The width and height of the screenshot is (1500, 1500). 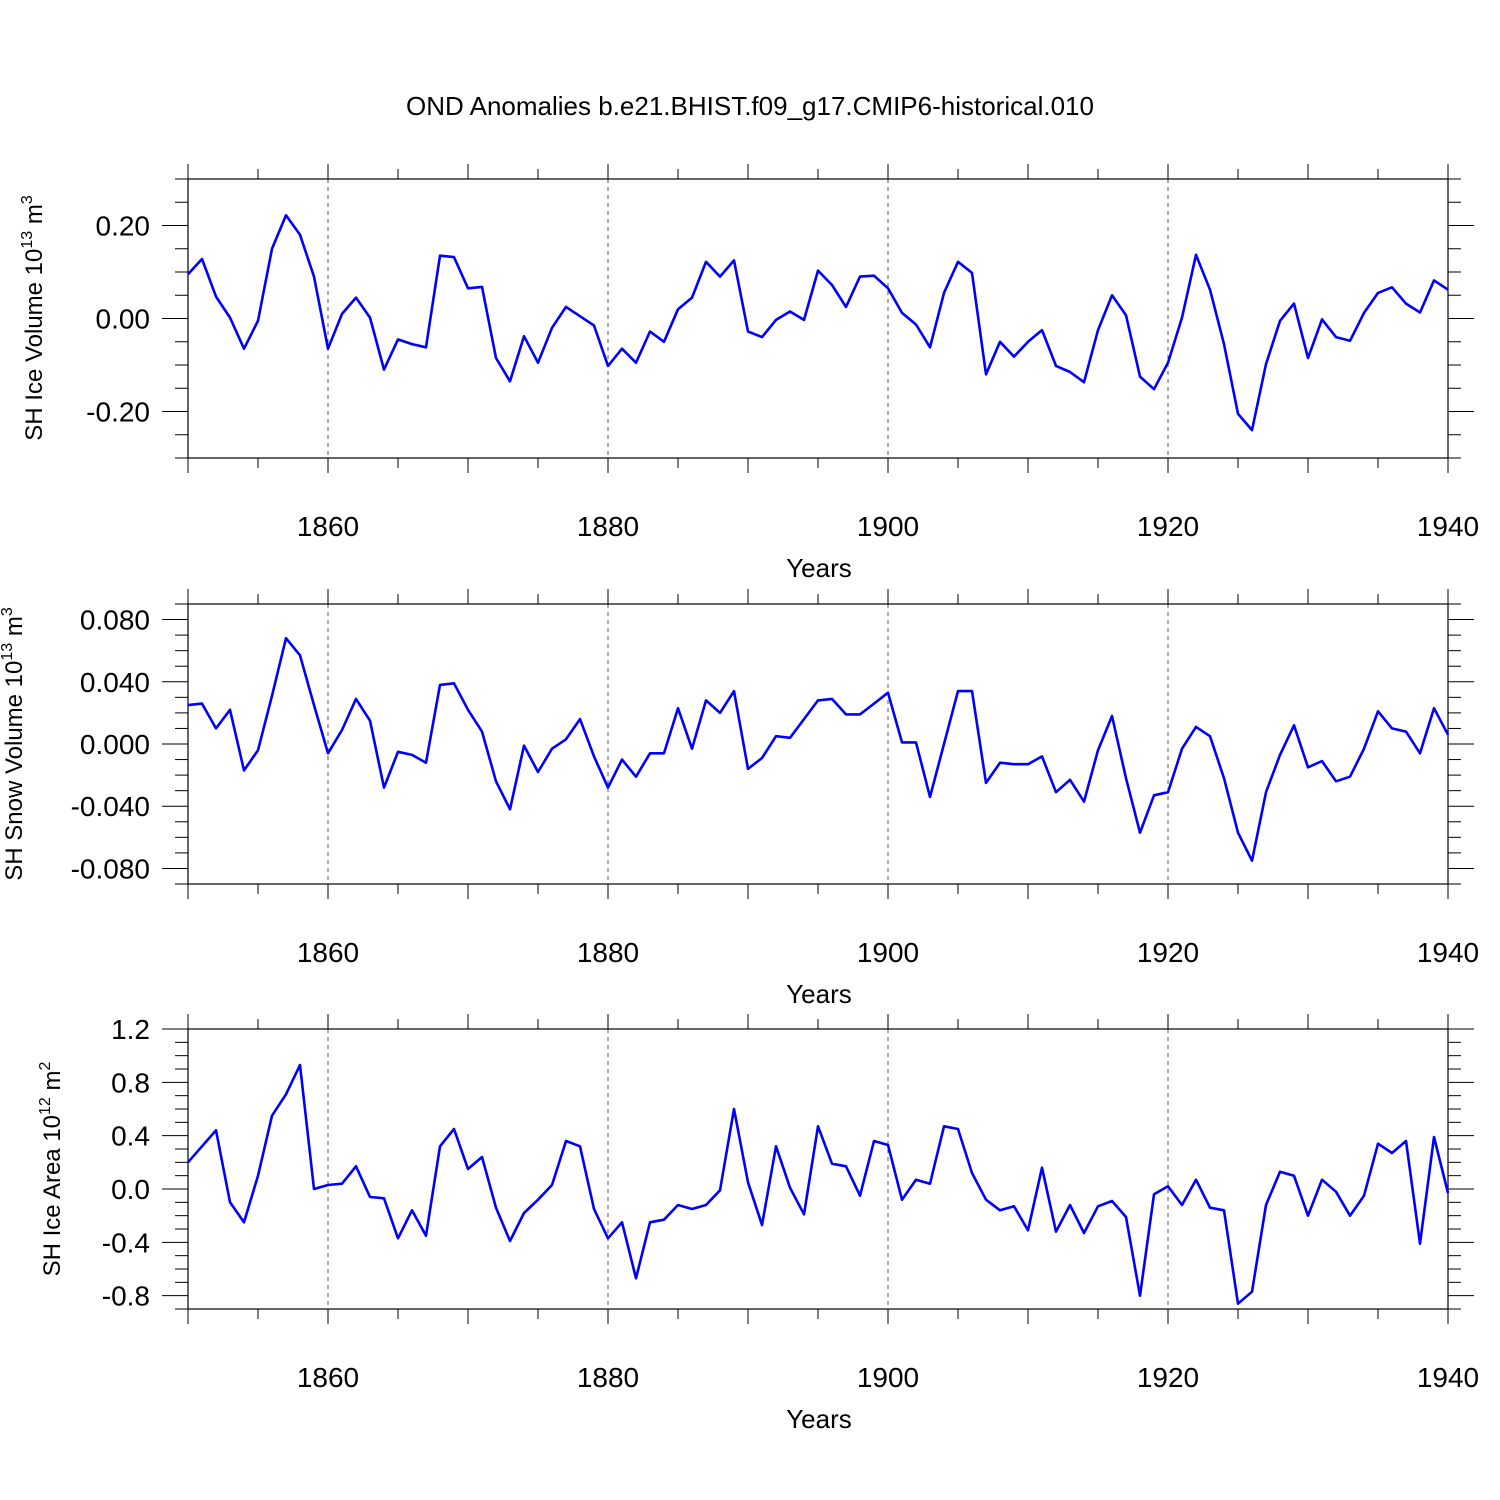 I want to click on y-tick-label: -0.080, so click(x=110, y=868).